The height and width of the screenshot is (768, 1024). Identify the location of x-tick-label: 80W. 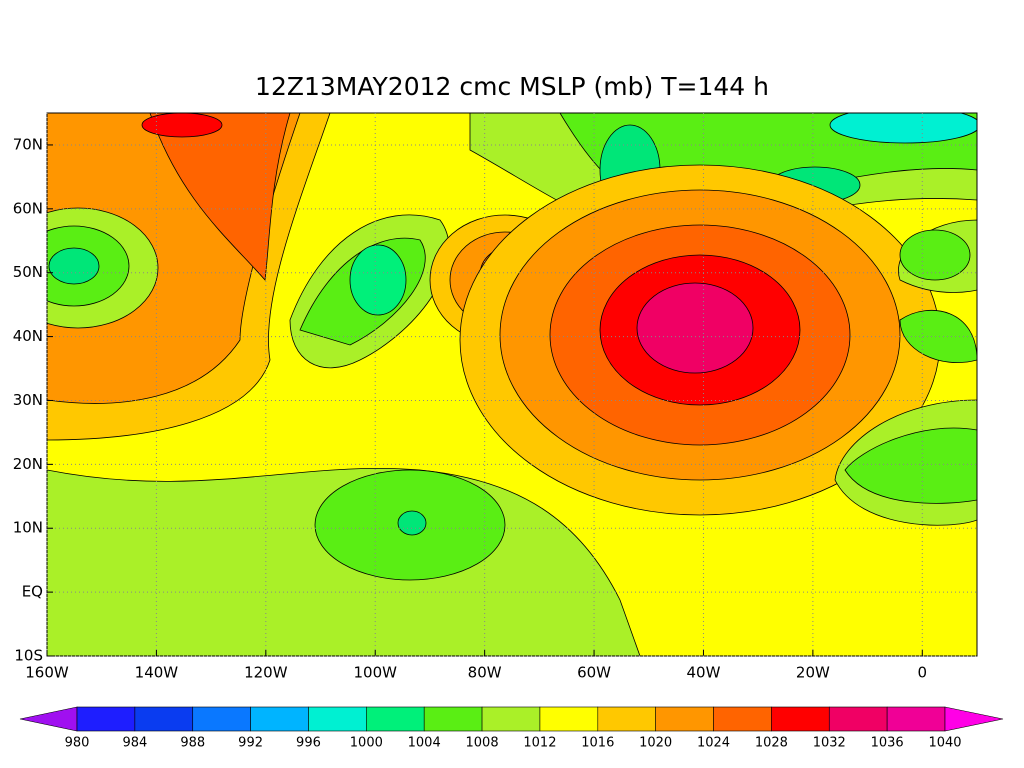
(485, 673).